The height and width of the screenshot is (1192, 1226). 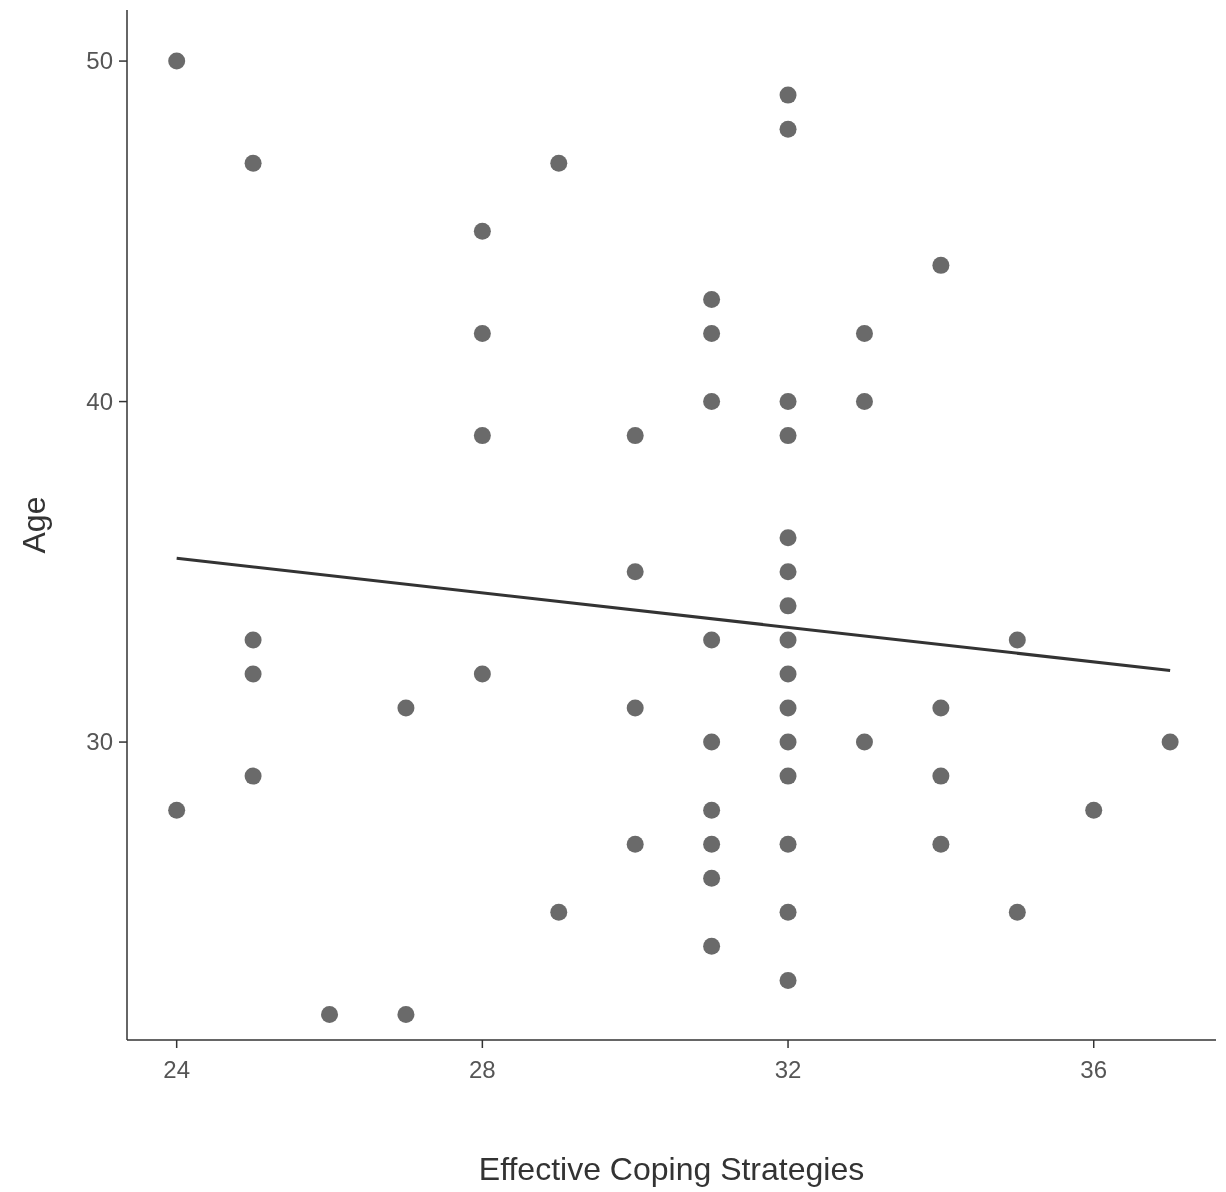 I want to click on y-tick-label: 30, so click(x=99, y=742).